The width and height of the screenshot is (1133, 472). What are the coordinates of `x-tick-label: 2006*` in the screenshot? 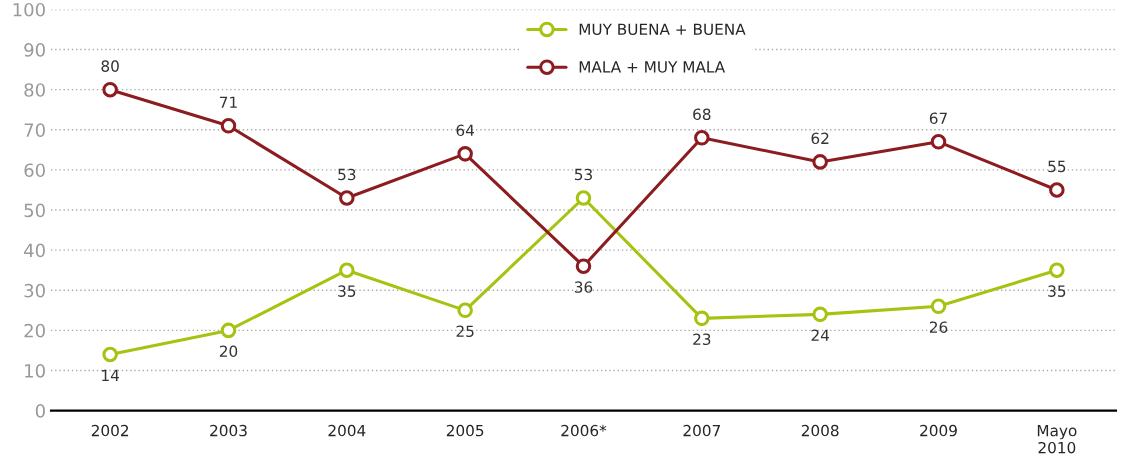 It's located at (584, 430).